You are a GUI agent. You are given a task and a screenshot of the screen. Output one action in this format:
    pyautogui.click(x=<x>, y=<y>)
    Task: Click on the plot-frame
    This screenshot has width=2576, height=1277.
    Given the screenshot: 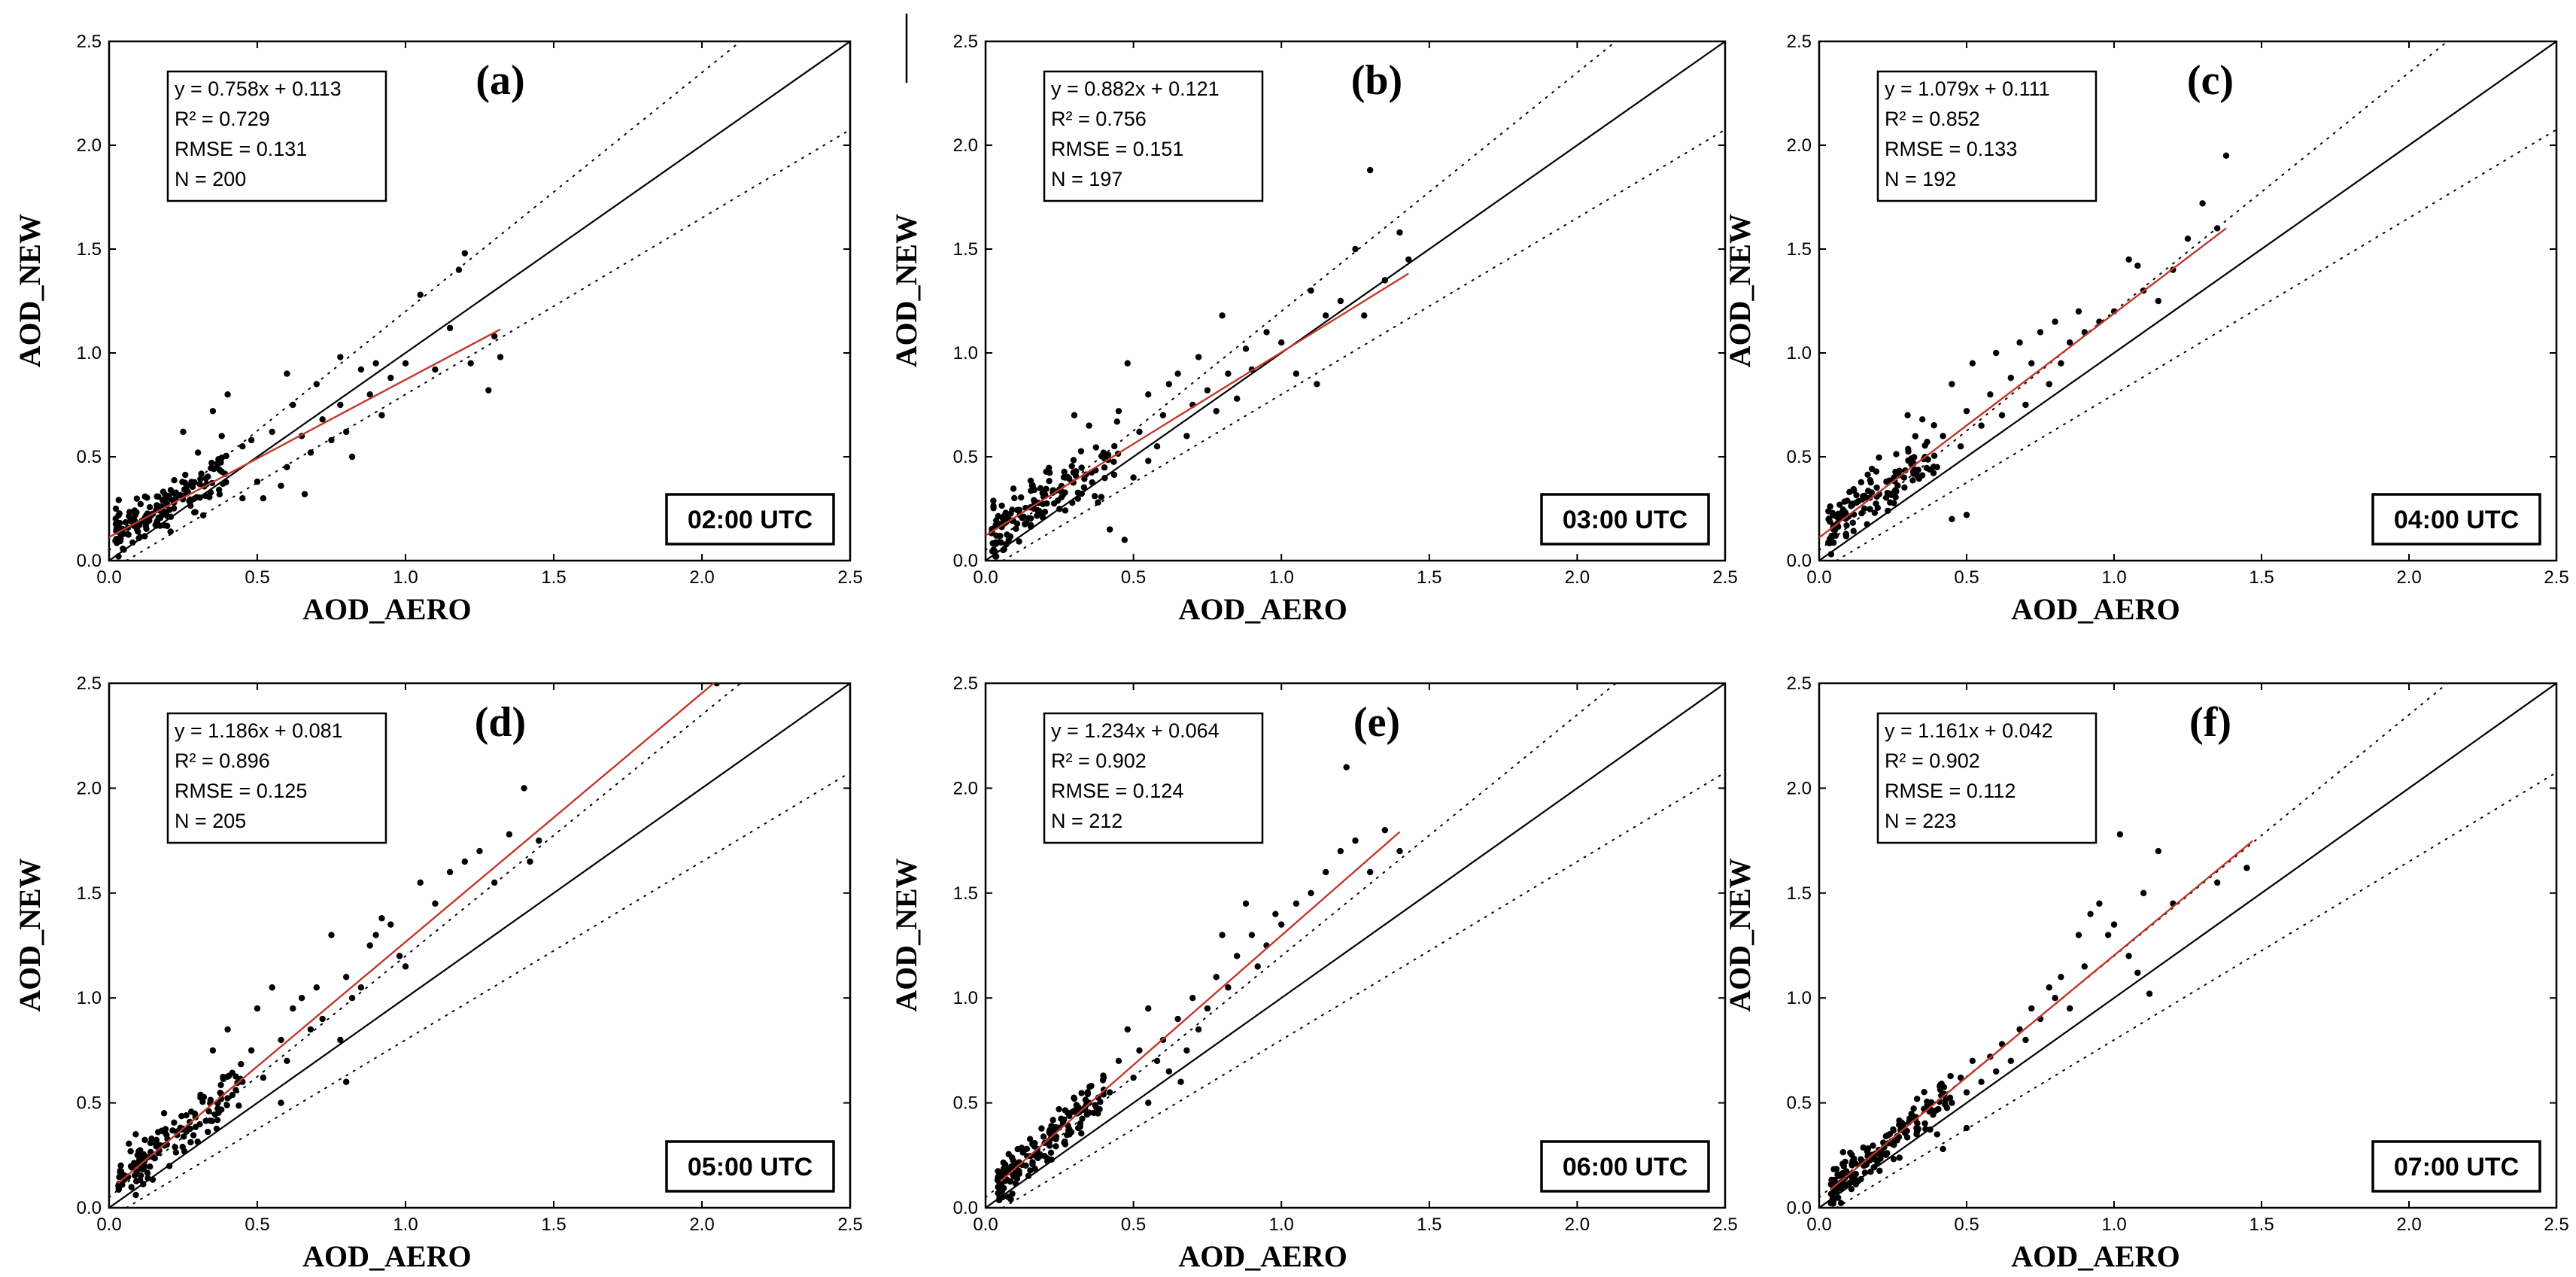 What is the action you would take?
    pyautogui.click(x=480, y=301)
    